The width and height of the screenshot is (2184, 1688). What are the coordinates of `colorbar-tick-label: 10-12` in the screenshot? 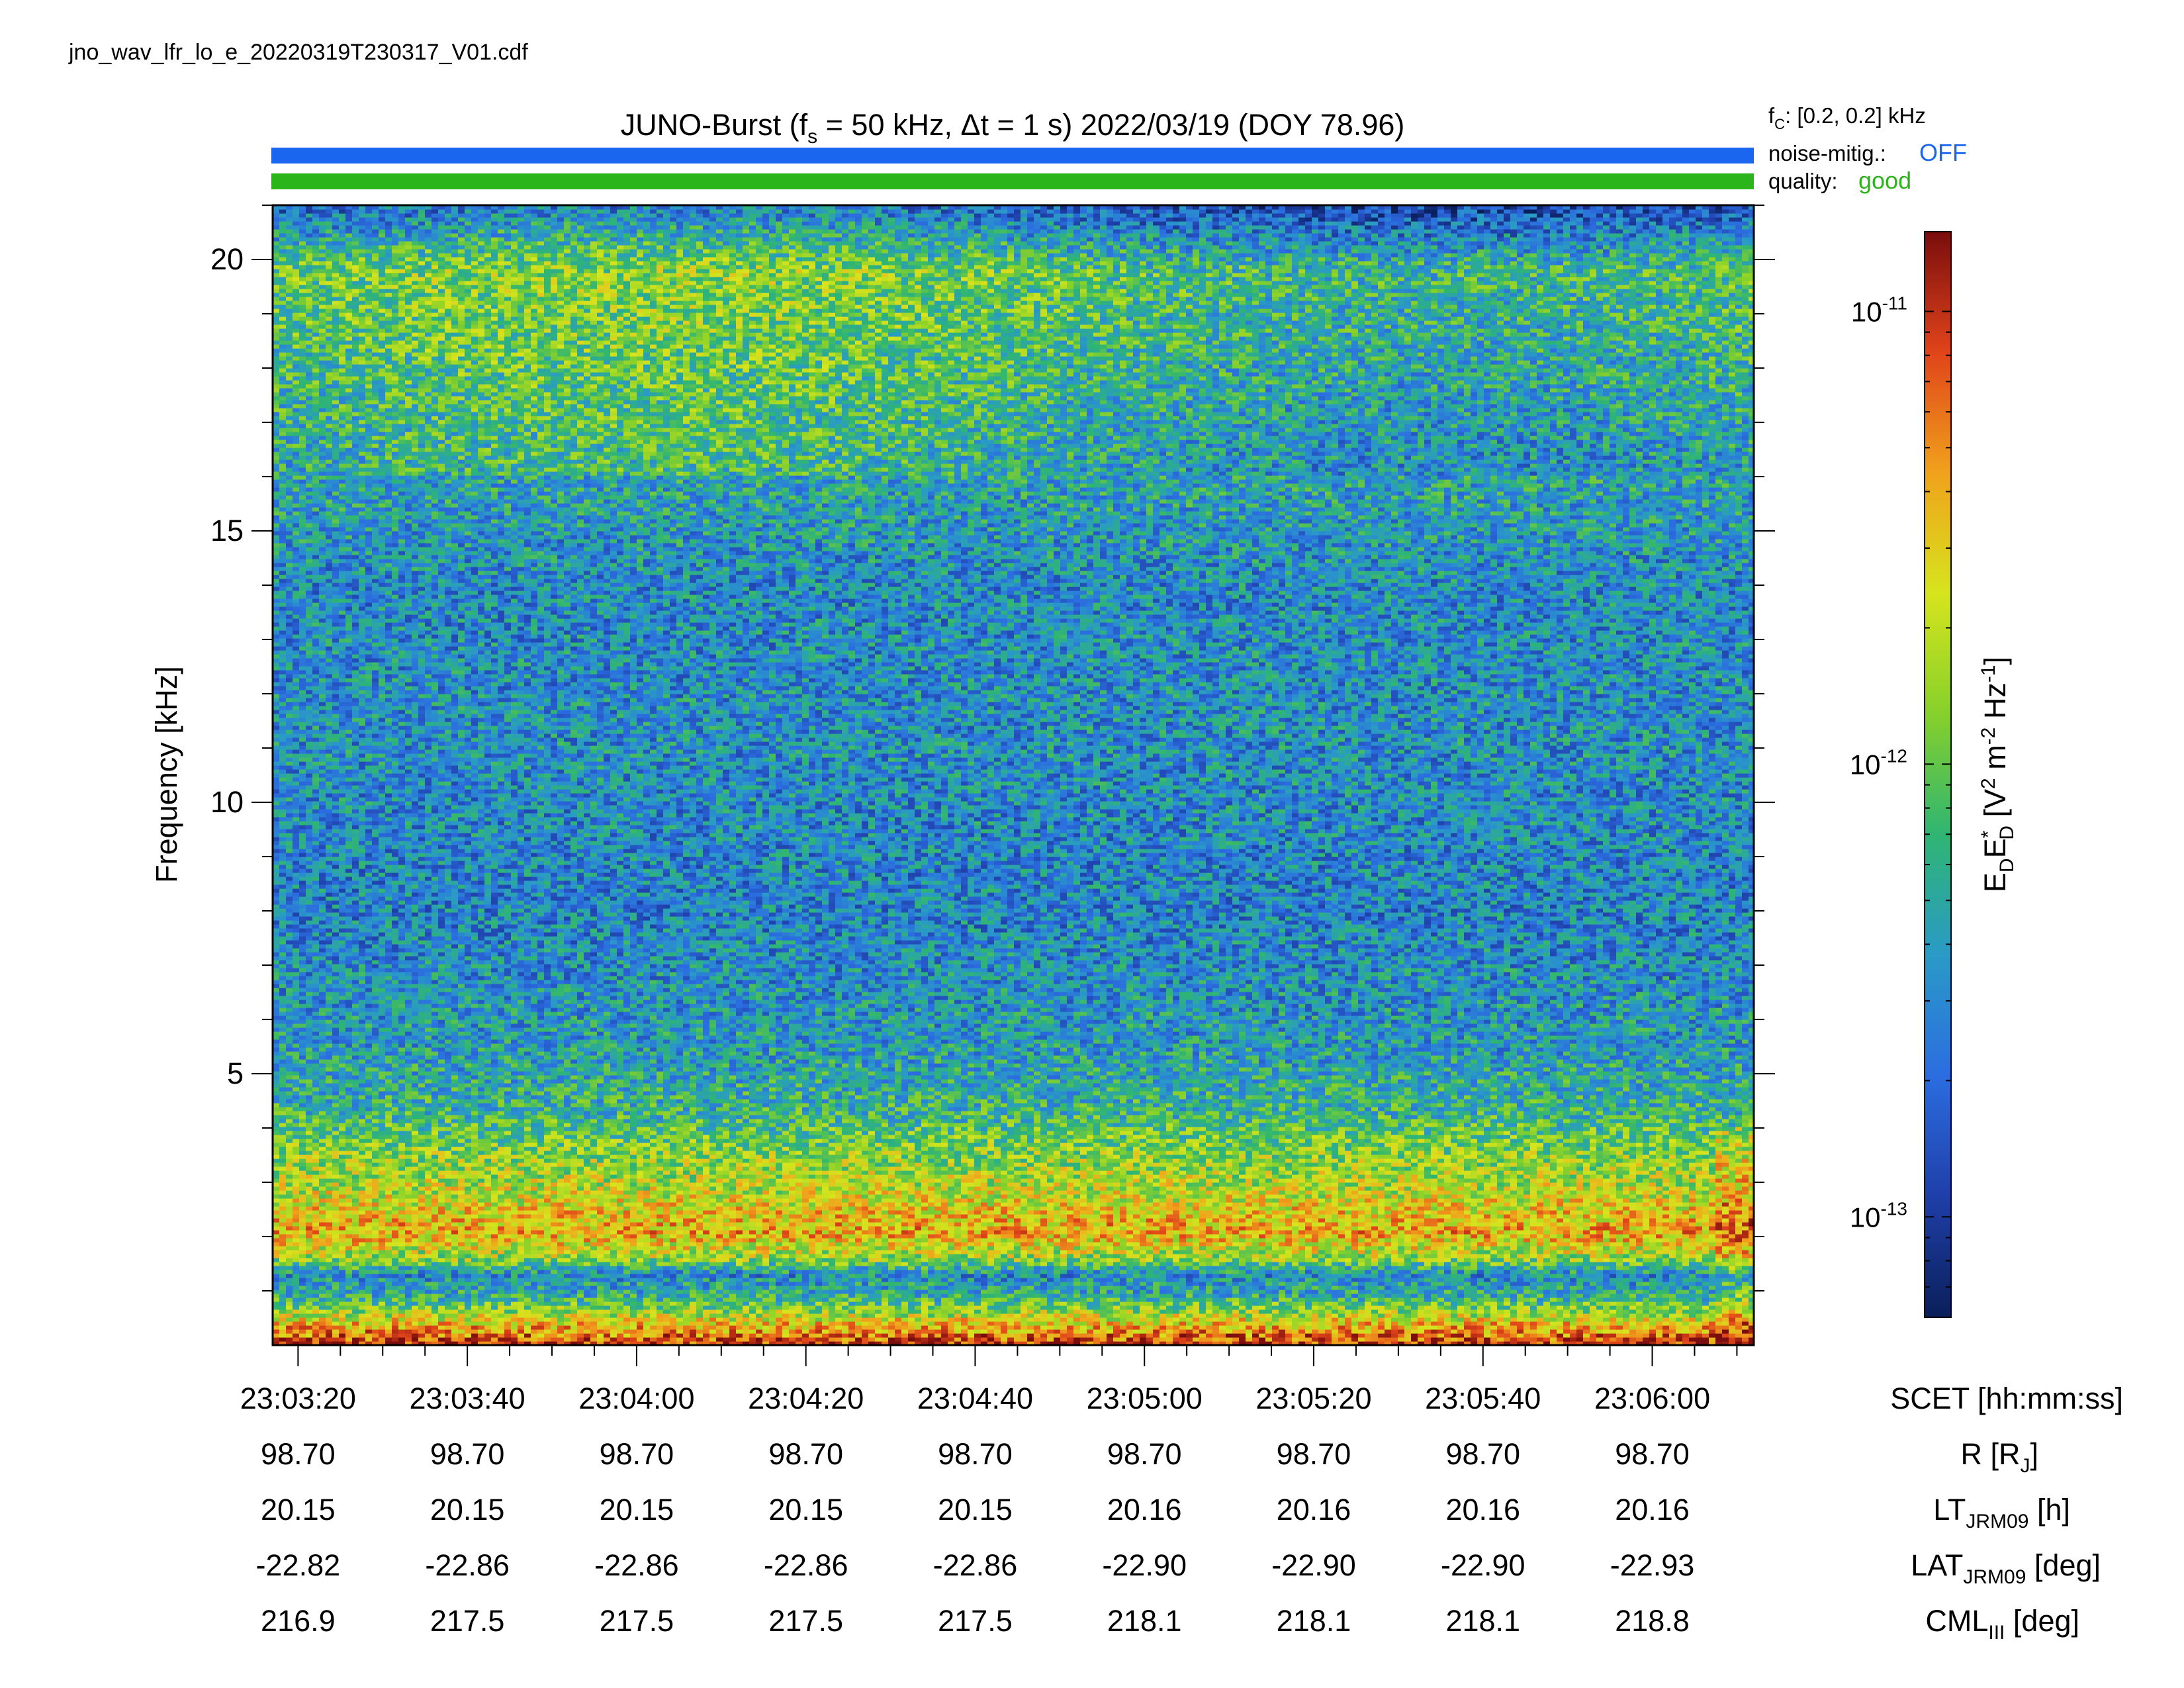 It's located at (1878, 762).